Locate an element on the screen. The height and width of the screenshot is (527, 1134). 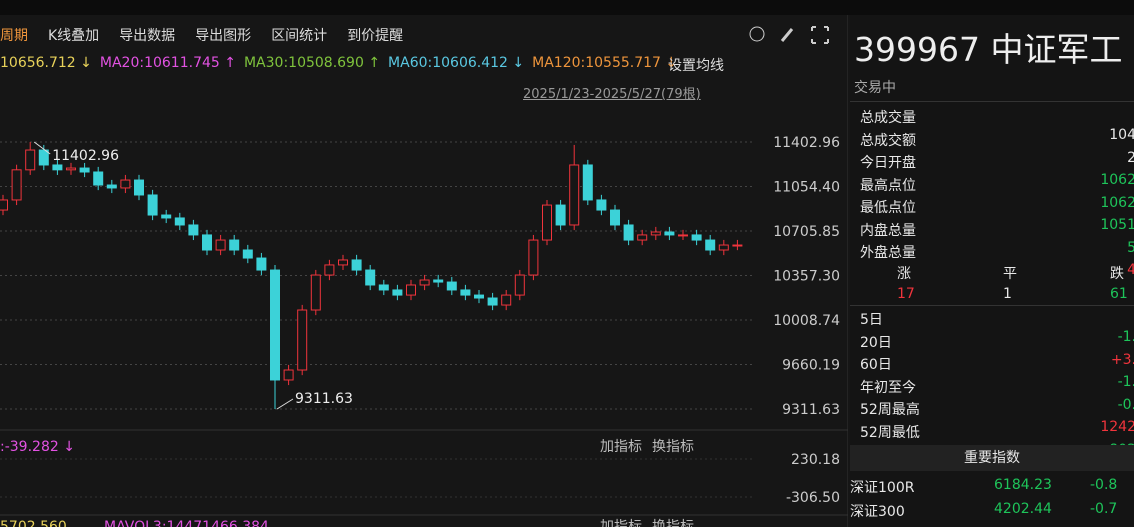
indicator-label: :-39.282 ↓ is located at coordinates (37, 447).